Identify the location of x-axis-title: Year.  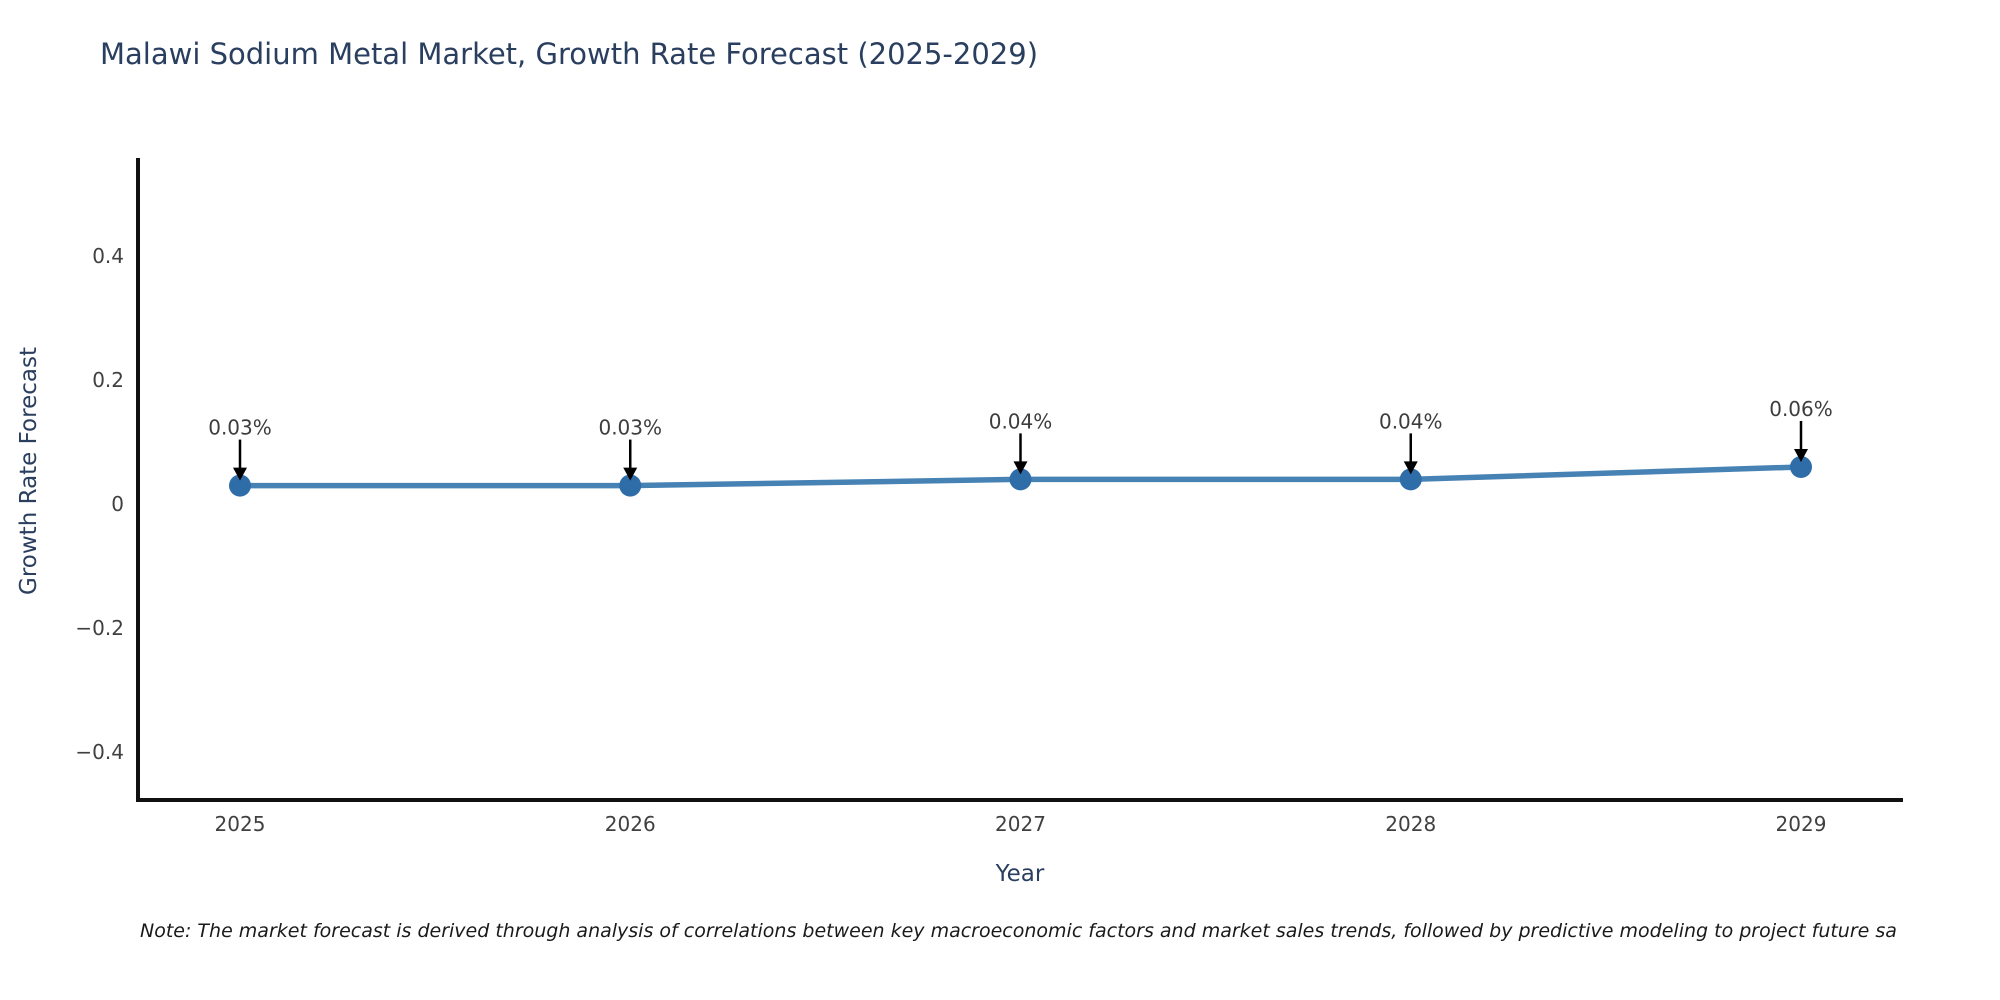
(1020, 874).